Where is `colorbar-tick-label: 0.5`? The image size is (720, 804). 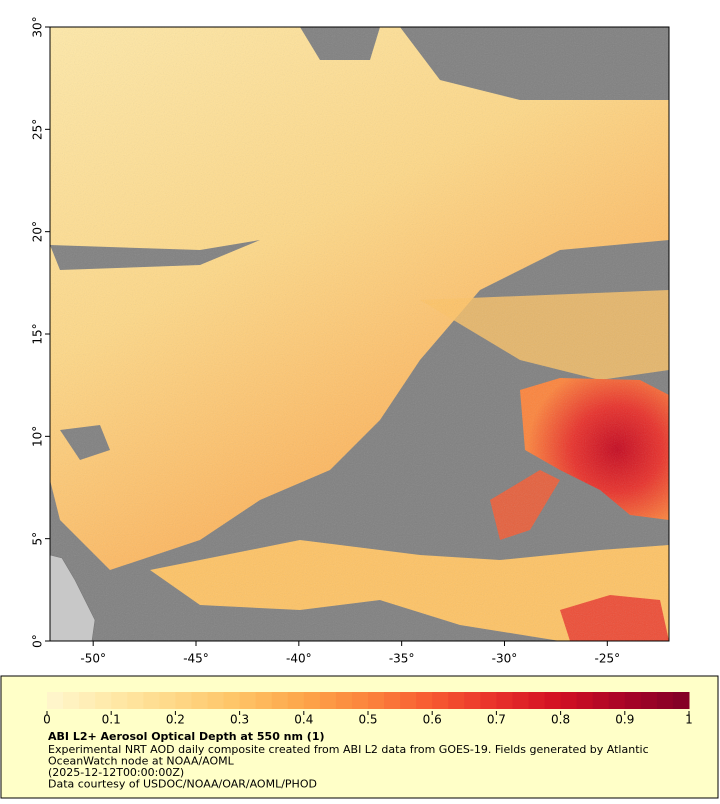 colorbar-tick-label: 0.5 is located at coordinates (367, 720).